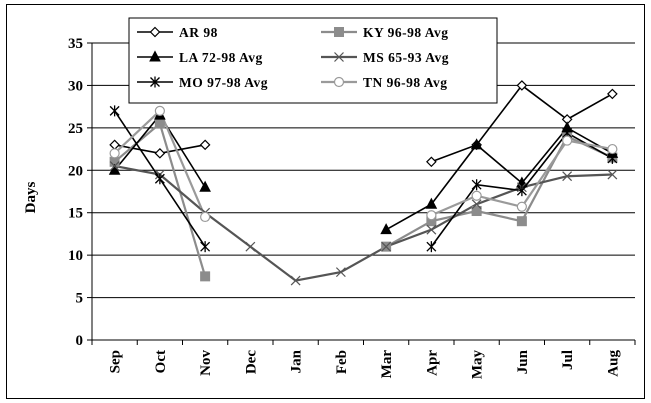  What do you see at coordinates (75, 129) in the screenshot?
I see `y-tick-label: 25` at bounding box center [75, 129].